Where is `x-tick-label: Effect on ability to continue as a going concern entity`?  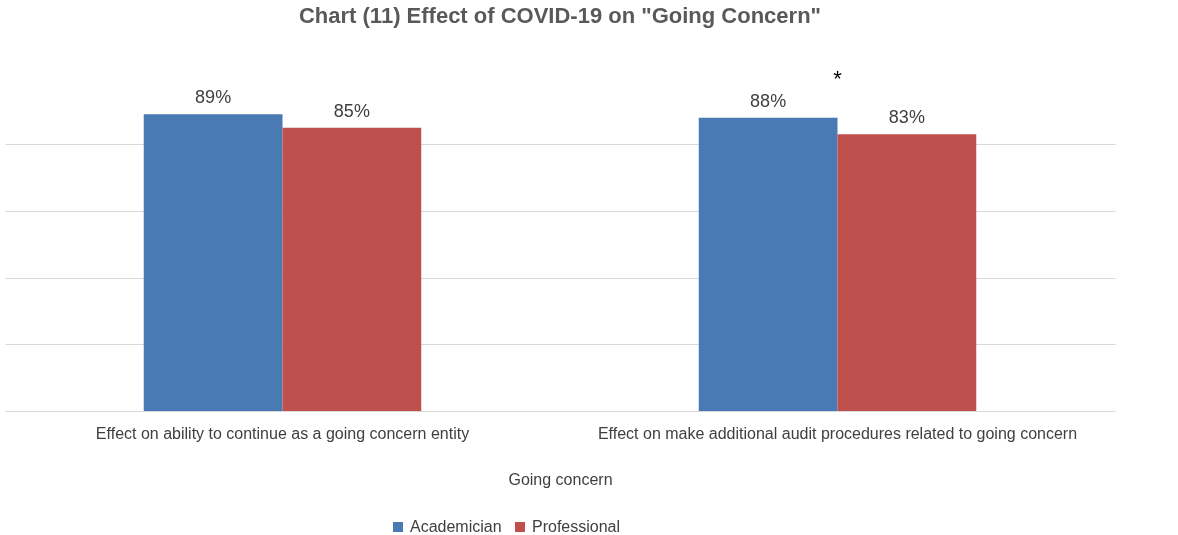
x-tick-label: Effect on ability to continue as a going concern entity is located at coordinates (282, 433).